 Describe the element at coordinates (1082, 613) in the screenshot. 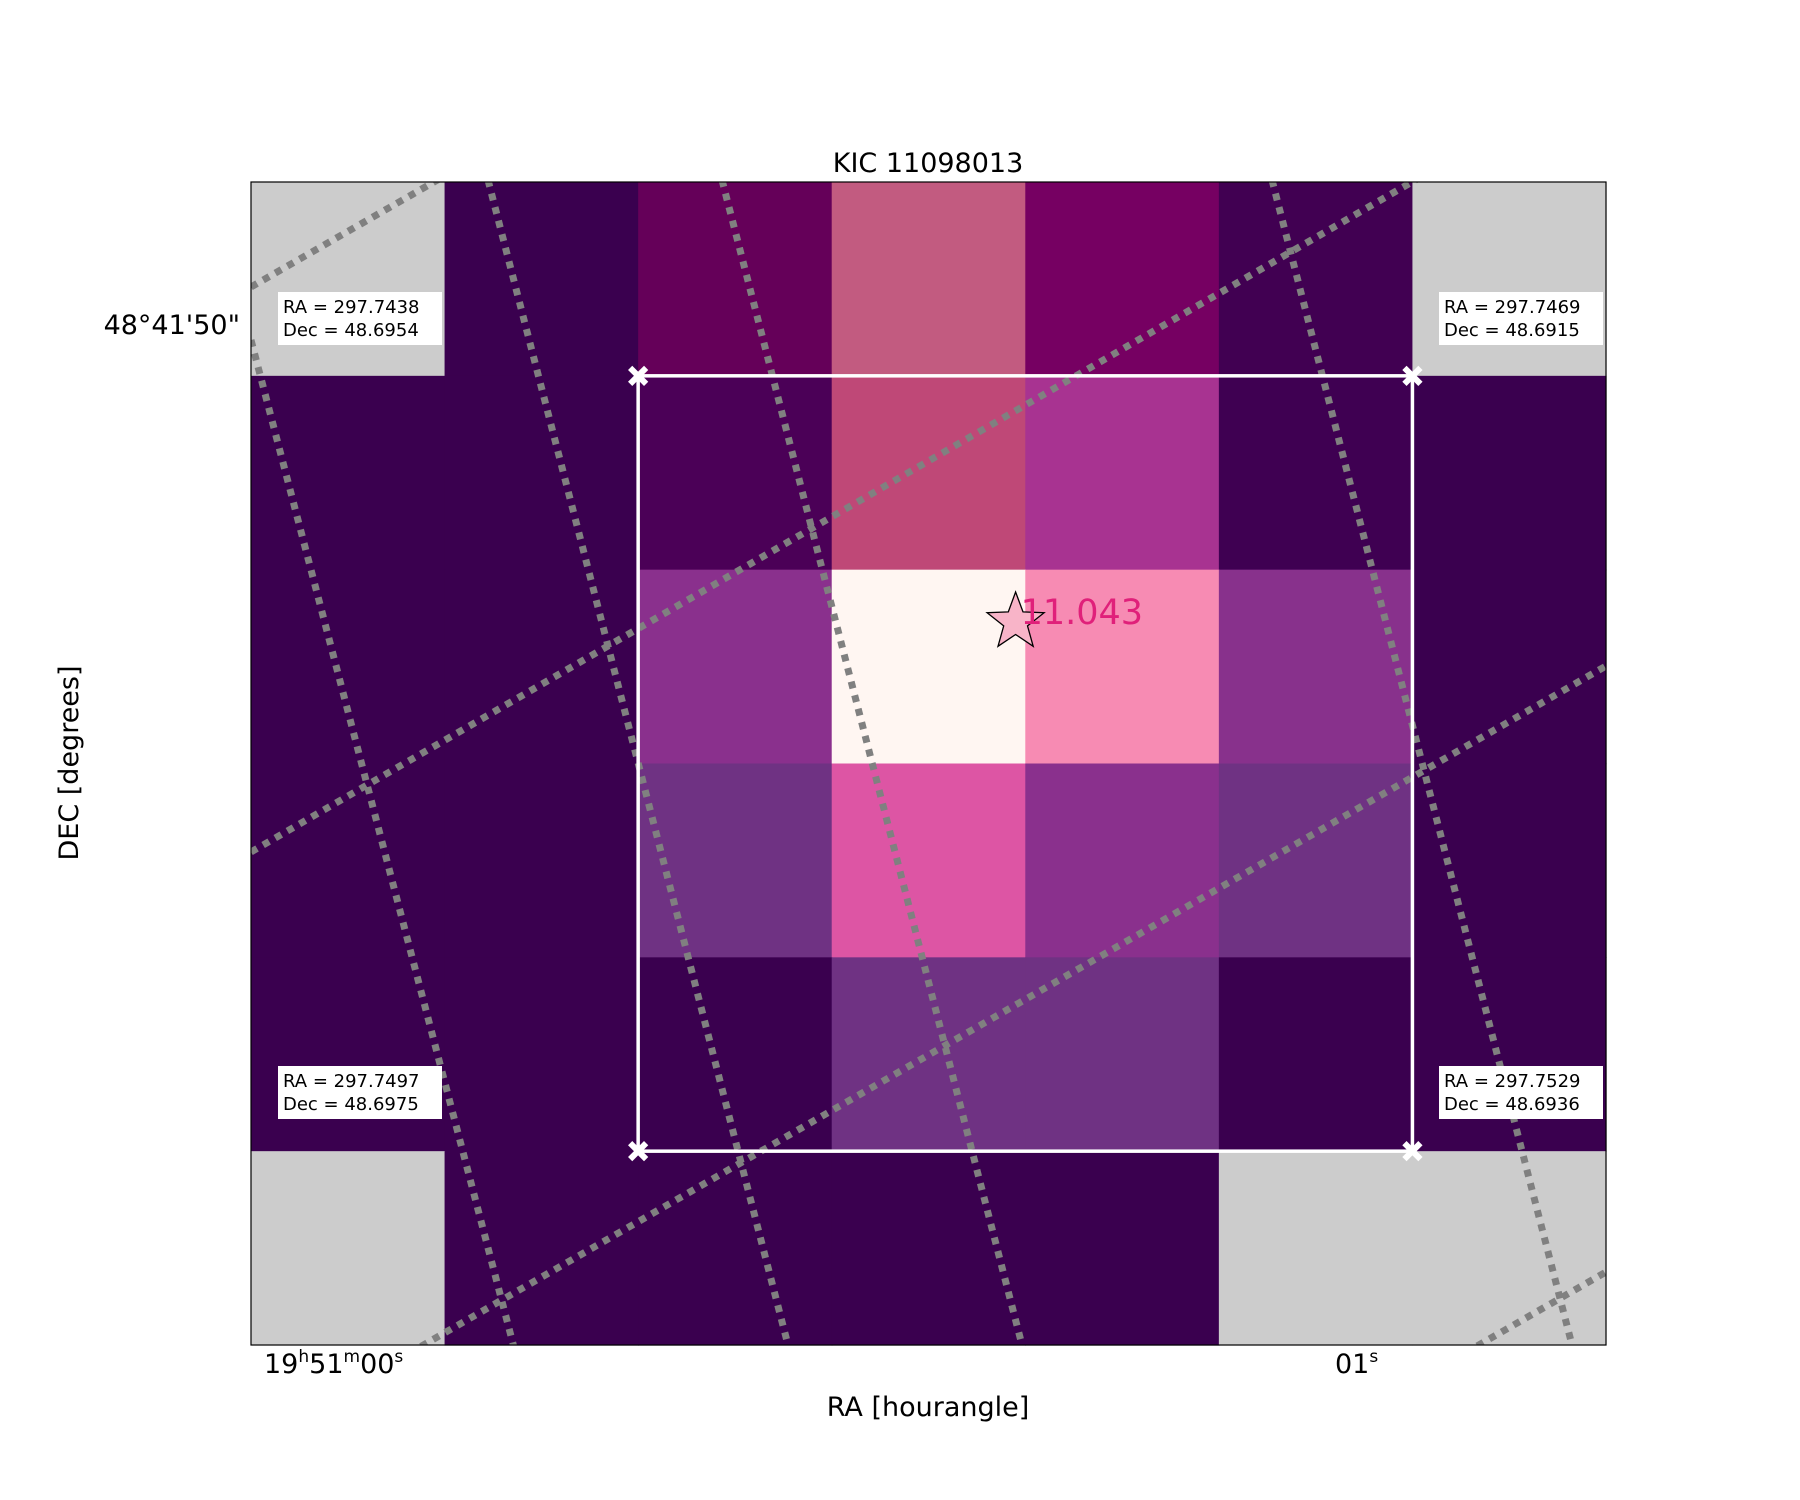

I see `star-magnitude-label: 11.043` at that location.